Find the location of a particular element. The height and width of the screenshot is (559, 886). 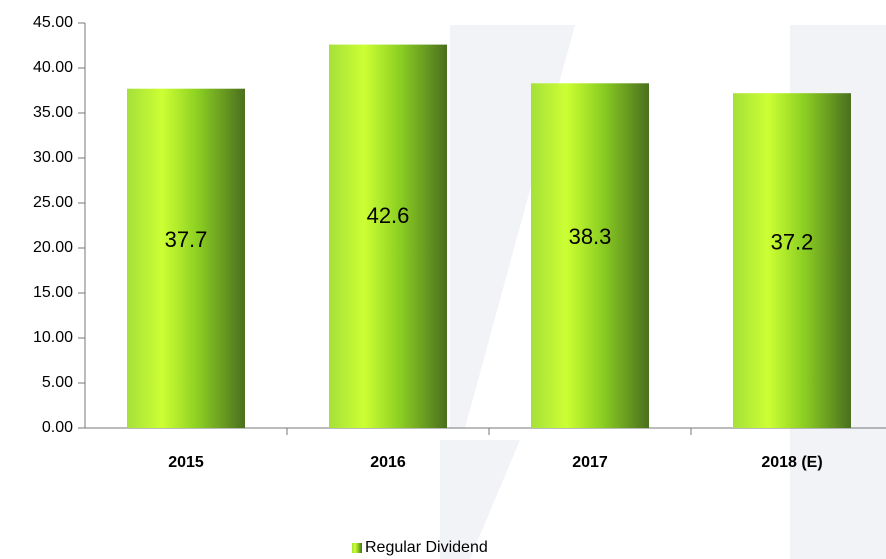

y-tick-label: 20.00 is located at coordinates (53, 247).